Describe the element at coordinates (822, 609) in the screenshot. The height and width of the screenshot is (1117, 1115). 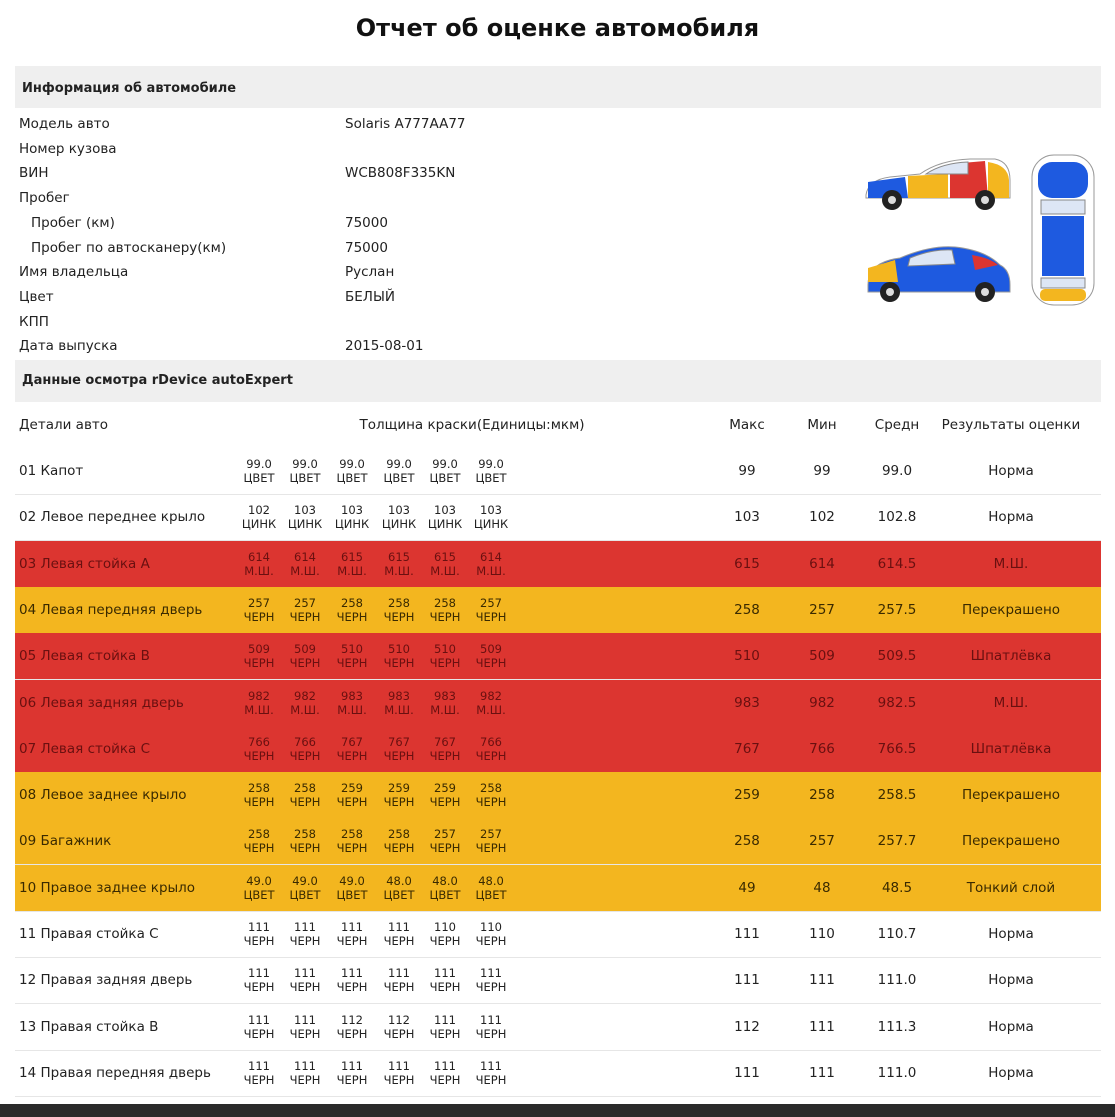
I see `cell-min: 257` at that location.